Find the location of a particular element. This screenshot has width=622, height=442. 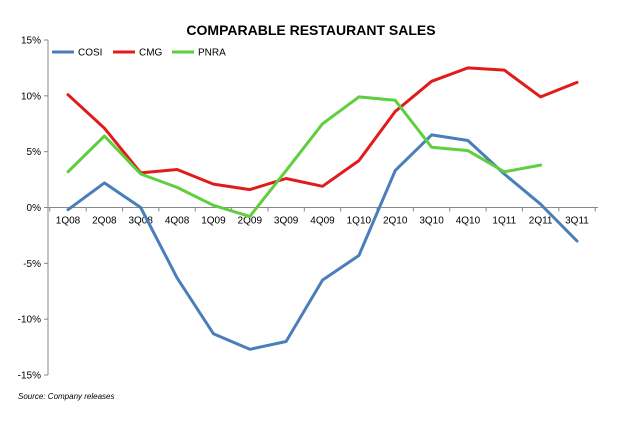

y-tick-label: 0% is located at coordinates (34, 208).